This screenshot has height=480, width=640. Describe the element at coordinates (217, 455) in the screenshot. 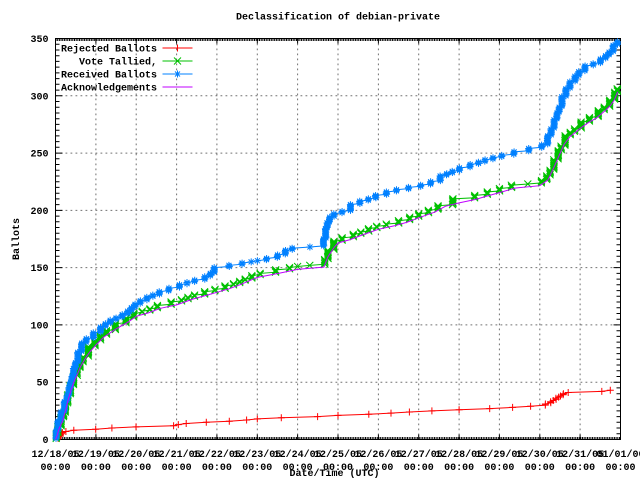

I see `svg-text: 12/22/05` at that location.